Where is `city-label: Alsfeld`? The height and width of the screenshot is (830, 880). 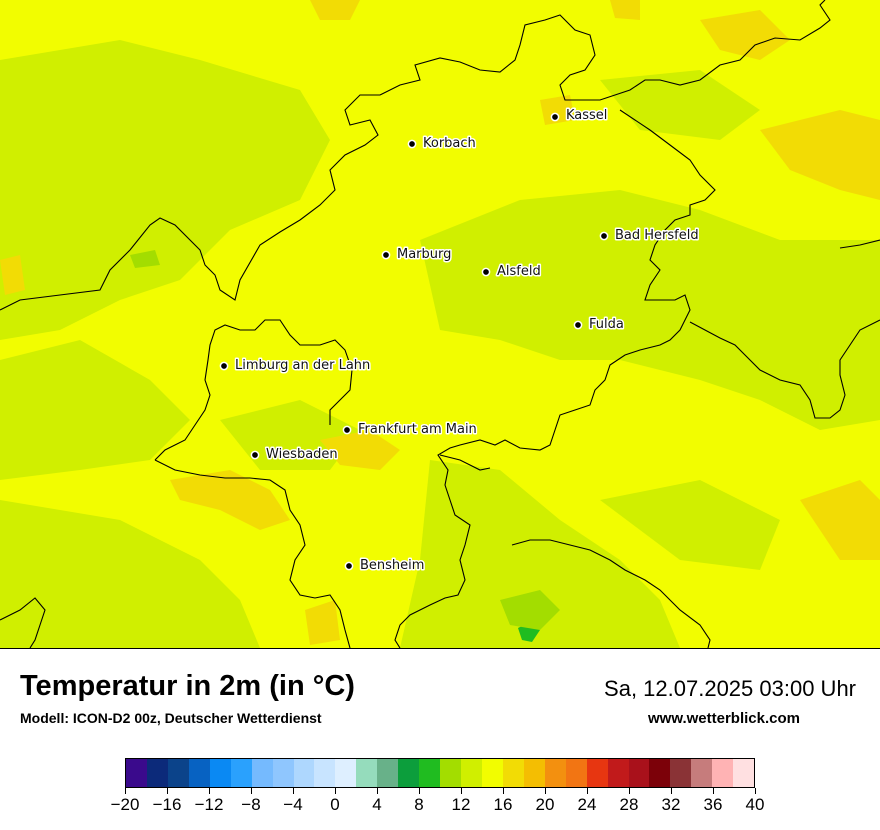 city-label: Alsfeld is located at coordinates (519, 271).